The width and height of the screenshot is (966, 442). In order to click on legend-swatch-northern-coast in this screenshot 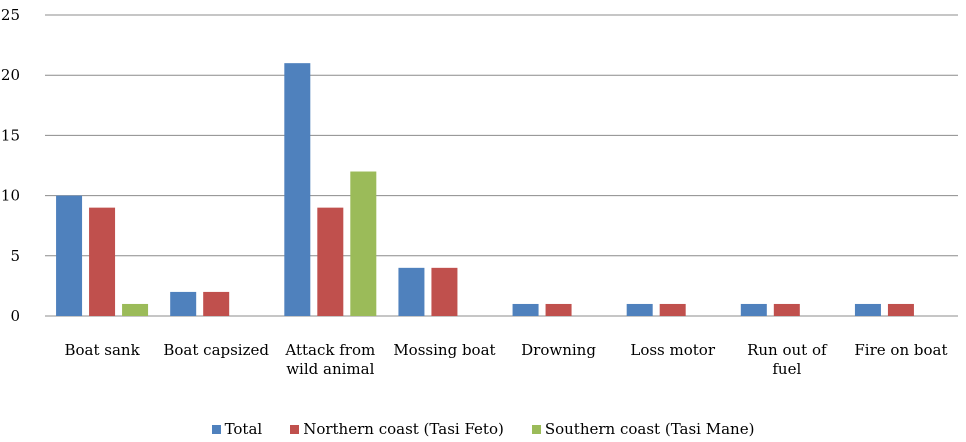, I will do `click(295, 429)`.